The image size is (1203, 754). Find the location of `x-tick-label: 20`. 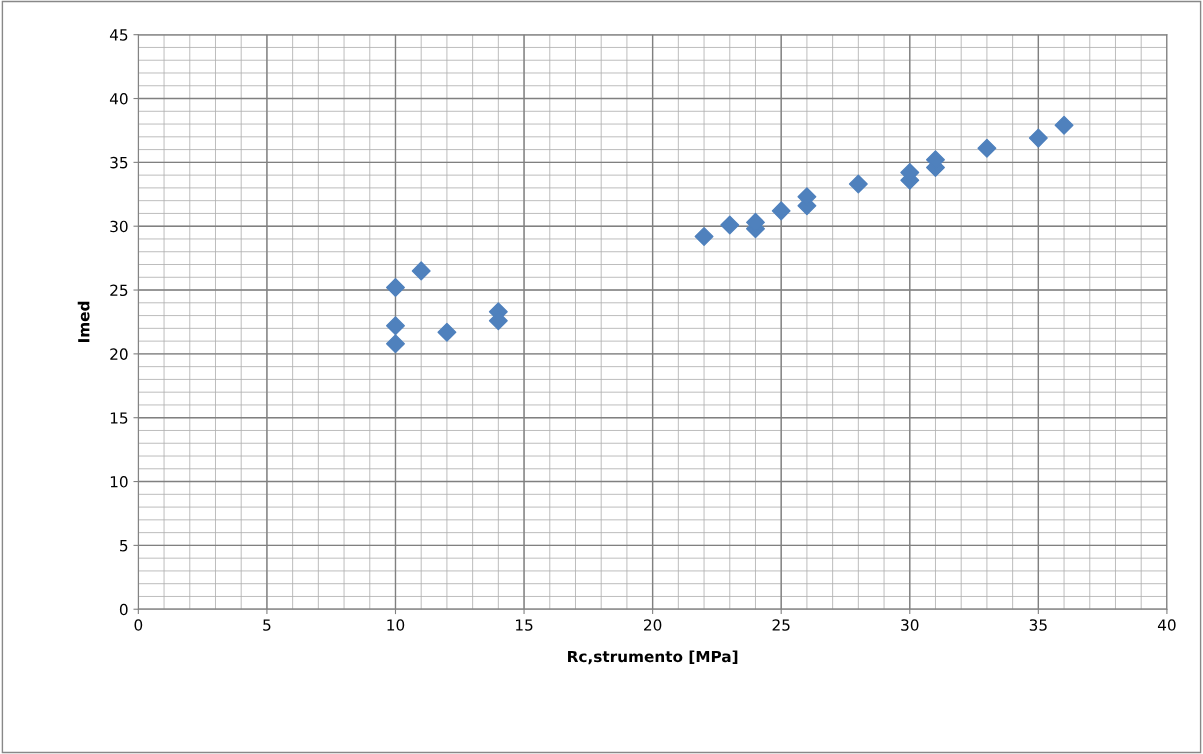

x-tick-label: 20 is located at coordinates (653, 625).